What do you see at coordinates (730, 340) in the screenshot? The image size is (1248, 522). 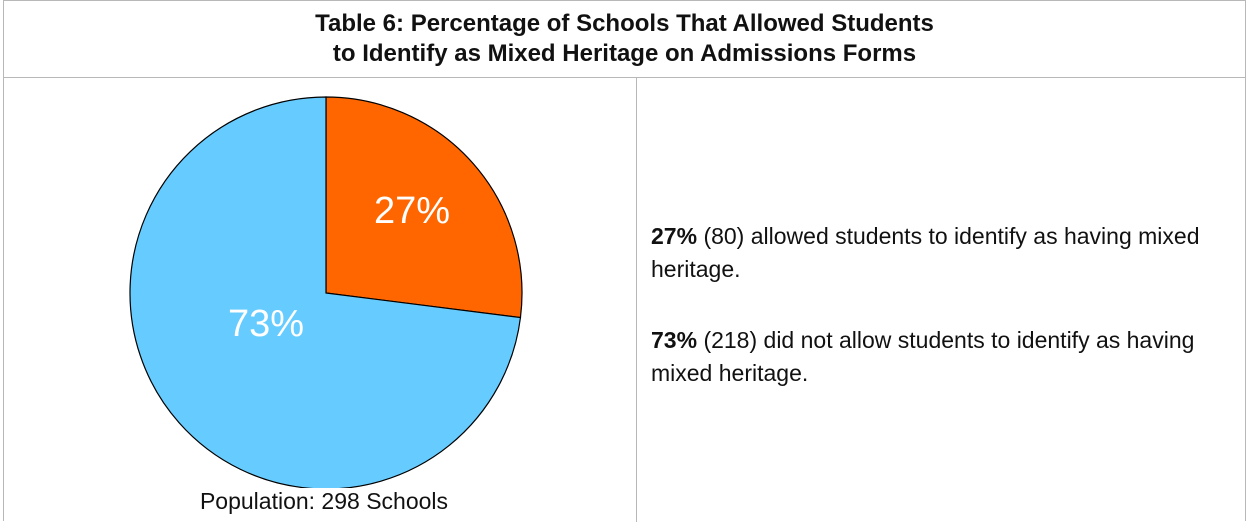 I see `statement-not-allowed-count: (218)` at bounding box center [730, 340].